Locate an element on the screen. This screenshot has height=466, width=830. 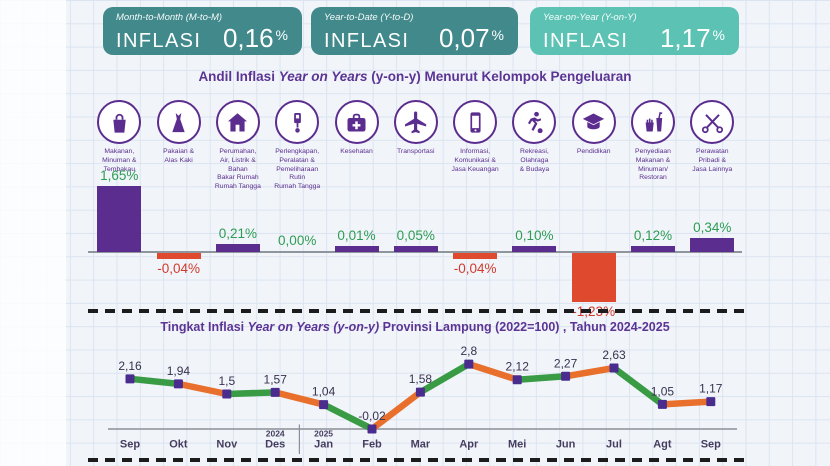
transport-icon is located at coordinates (415, 122).